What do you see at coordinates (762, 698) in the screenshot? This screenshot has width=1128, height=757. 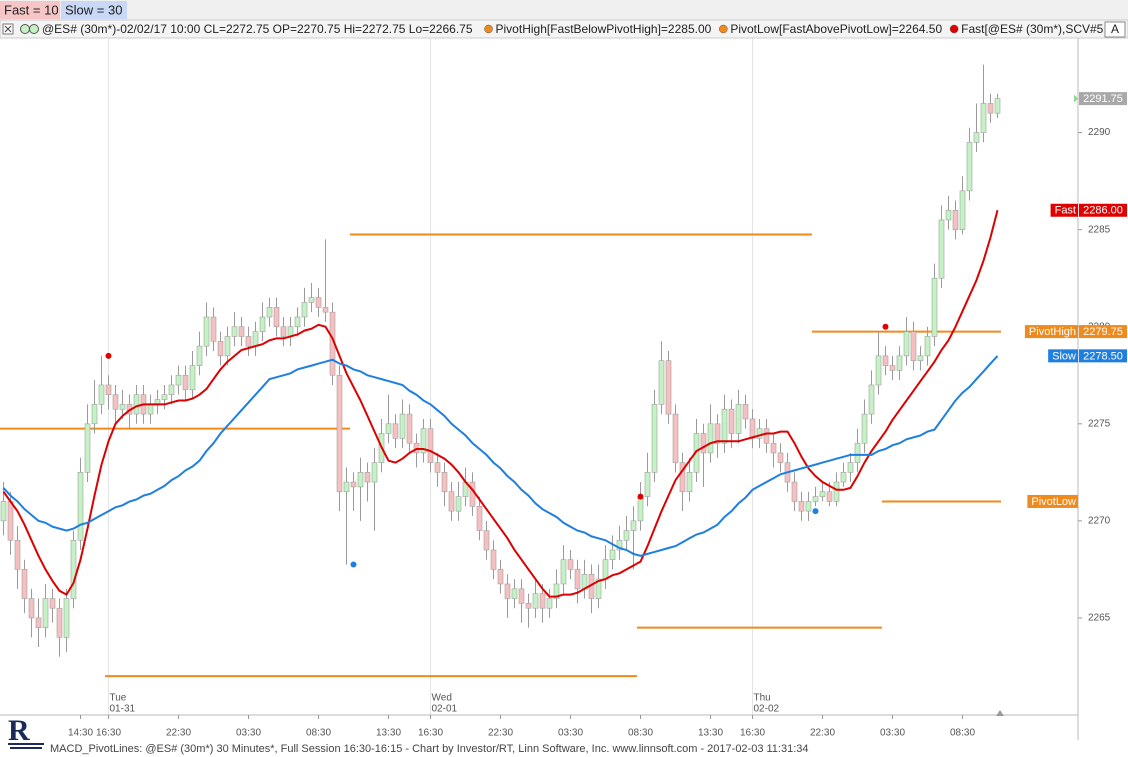 I see `day-label: Thu` at bounding box center [762, 698].